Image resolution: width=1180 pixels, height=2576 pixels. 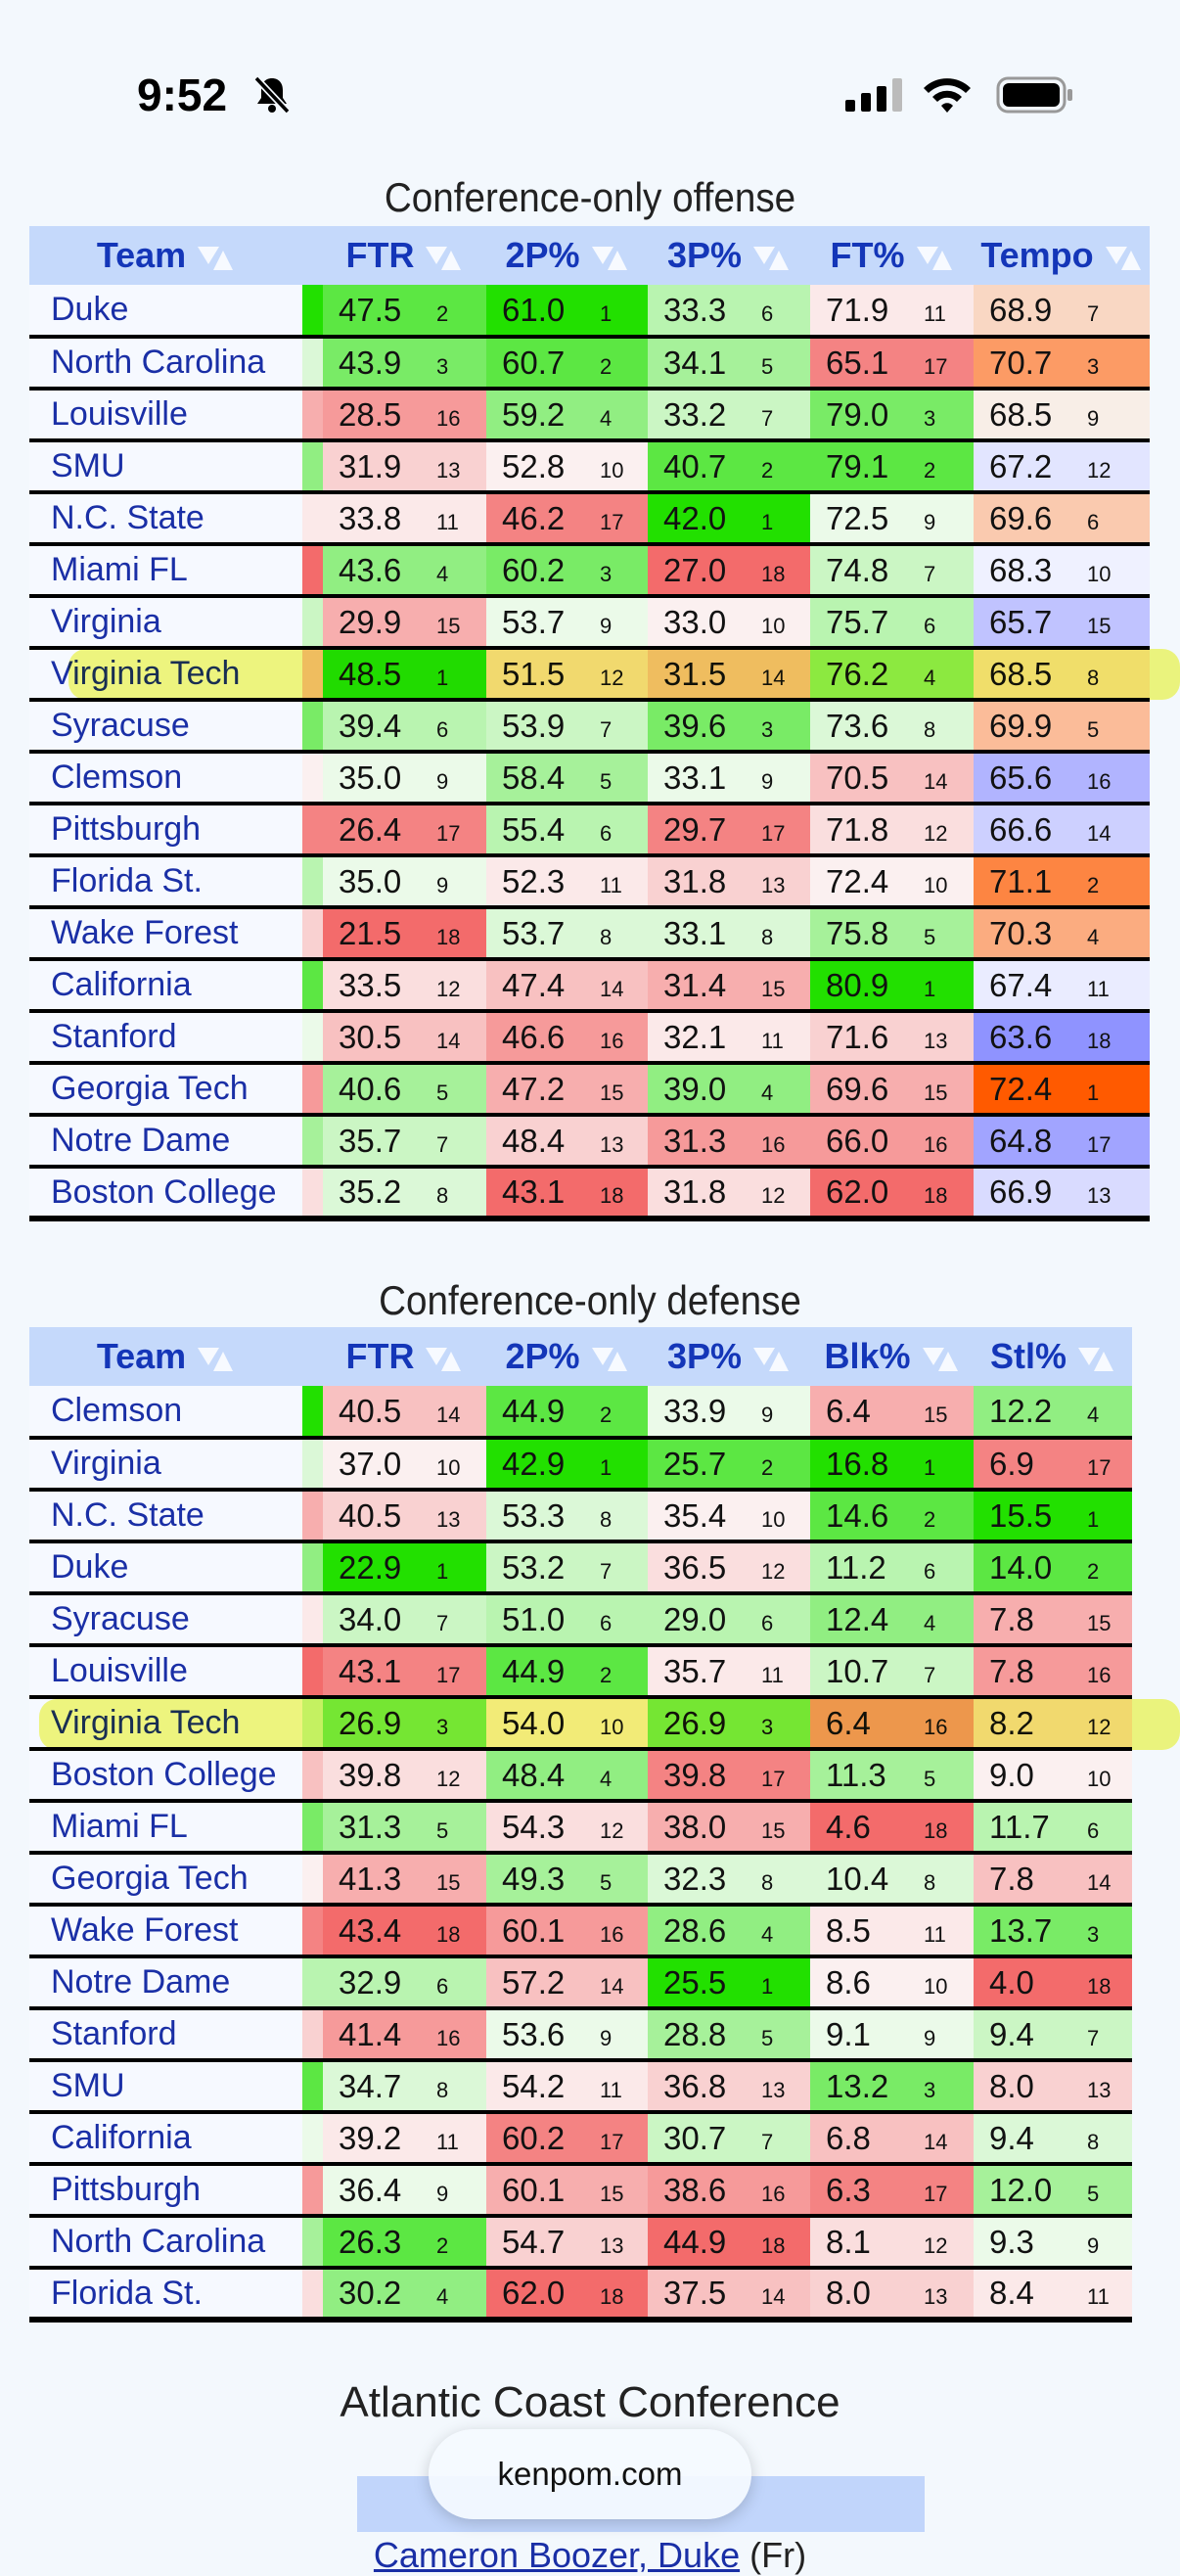 What do you see at coordinates (1098, 989) in the screenshot?
I see `stat-rank: 11` at bounding box center [1098, 989].